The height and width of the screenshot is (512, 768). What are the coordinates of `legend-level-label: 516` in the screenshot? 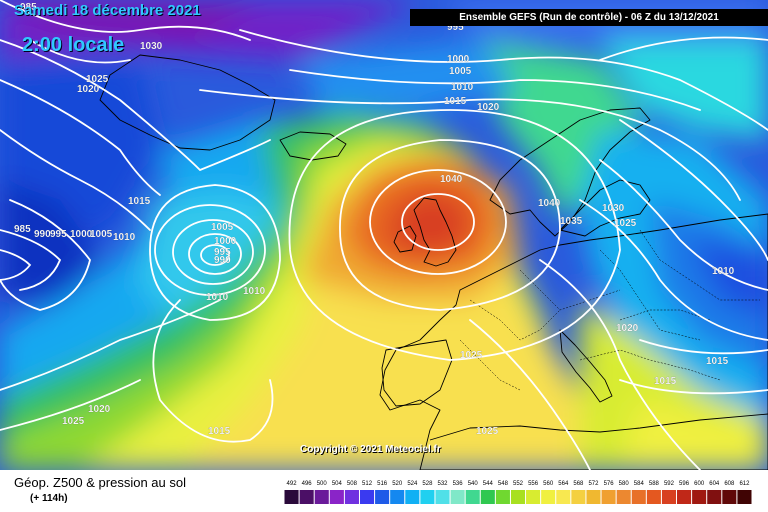 It's located at (382, 484).